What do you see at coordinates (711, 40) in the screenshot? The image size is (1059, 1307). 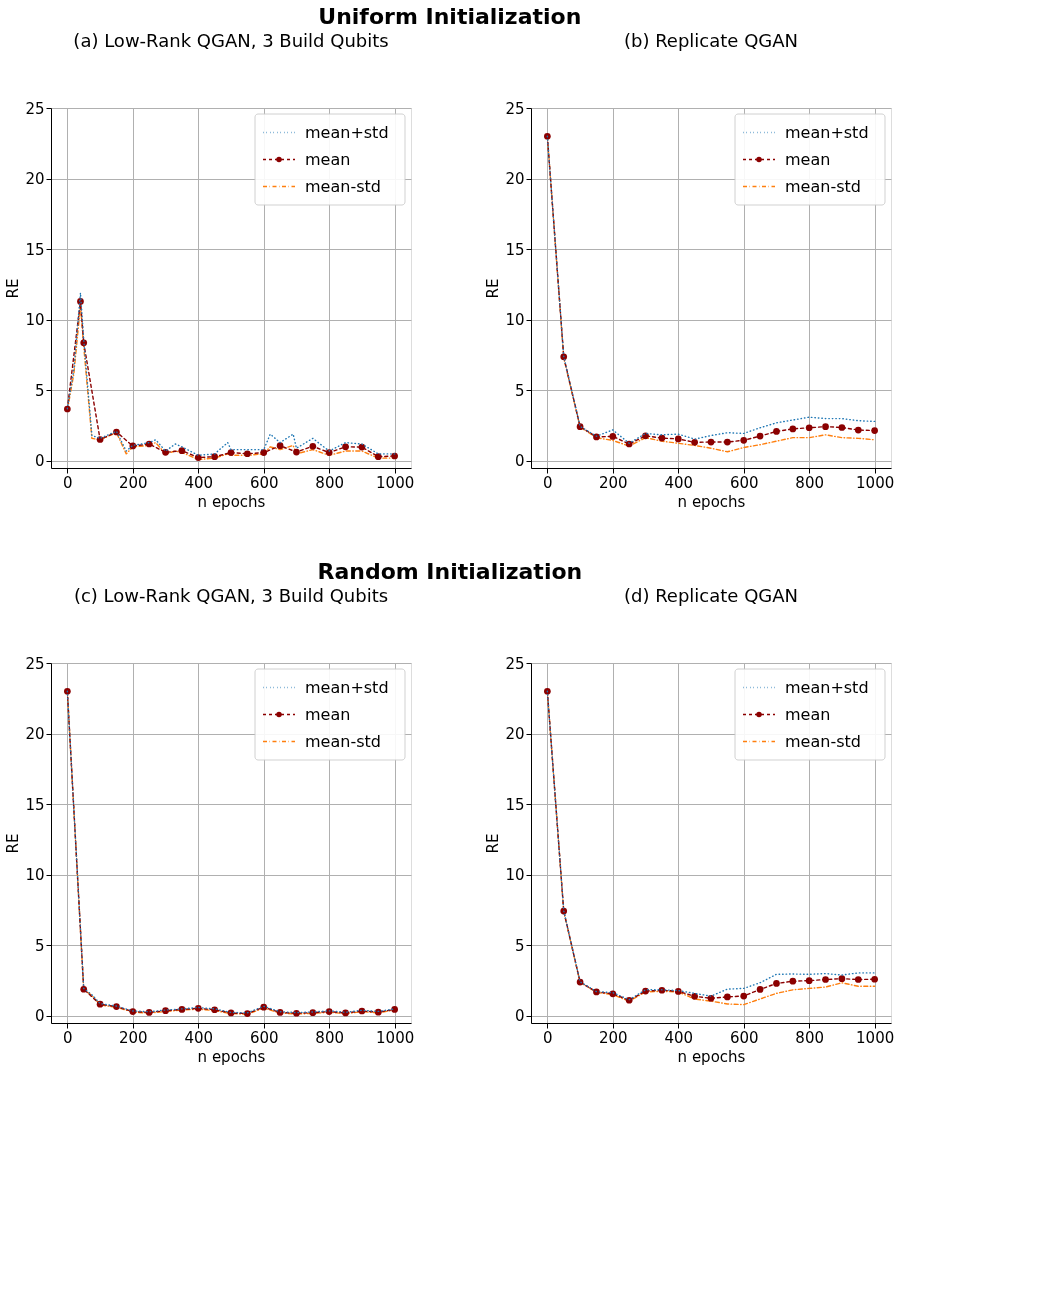 I see `chart-title: (b) Replicate QGAN` at bounding box center [711, 40].